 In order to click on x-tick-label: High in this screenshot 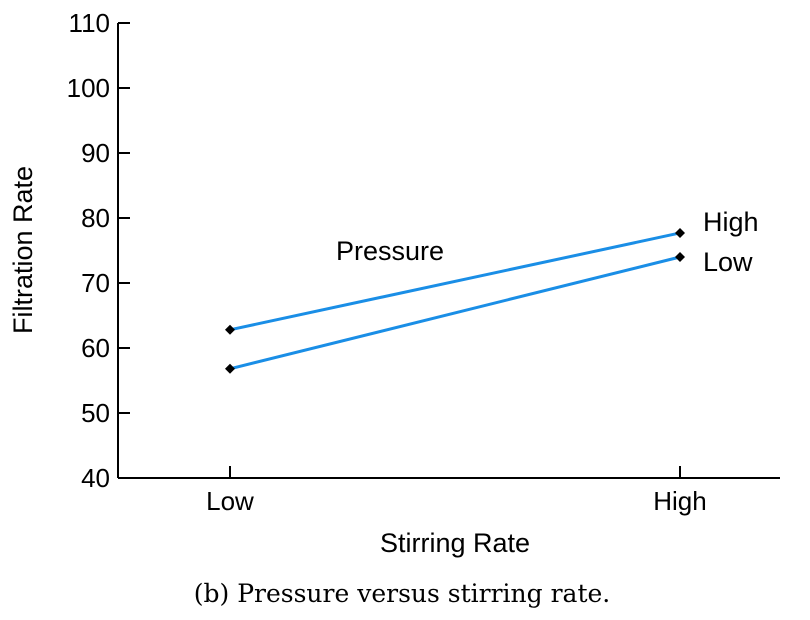, I will do `click(679, 501)`.